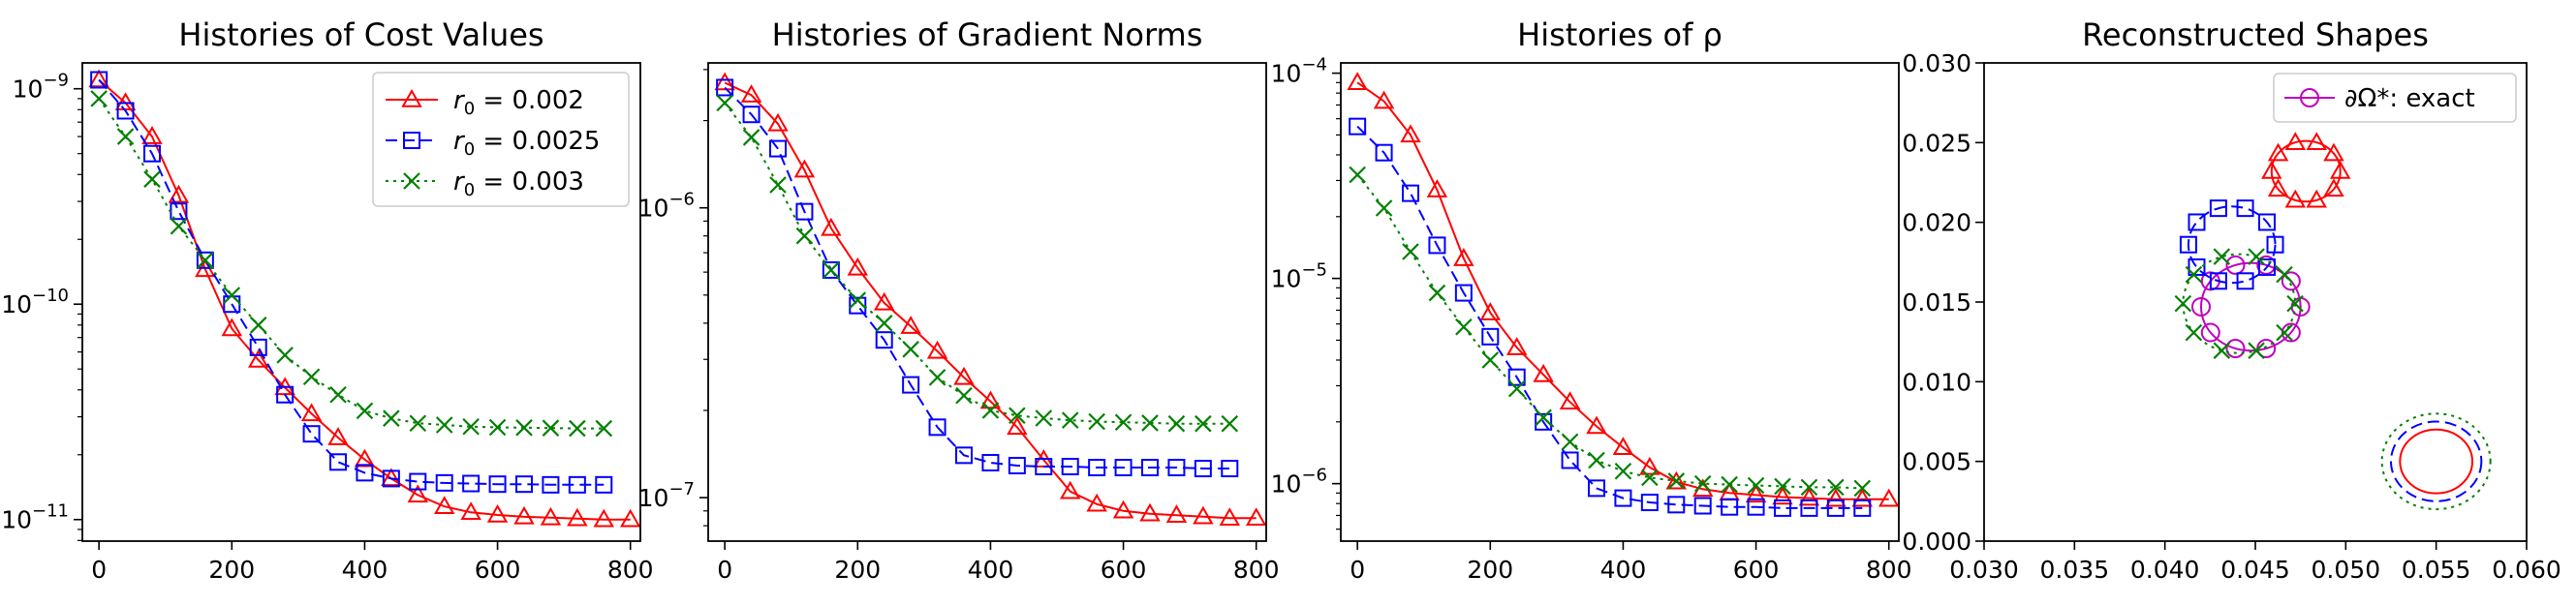 The image size is (2576, 605). What do you see at coordinates (2284, 274) in the screenshot?
I see `shape-marker-x` at bounding box center [2284, 274].